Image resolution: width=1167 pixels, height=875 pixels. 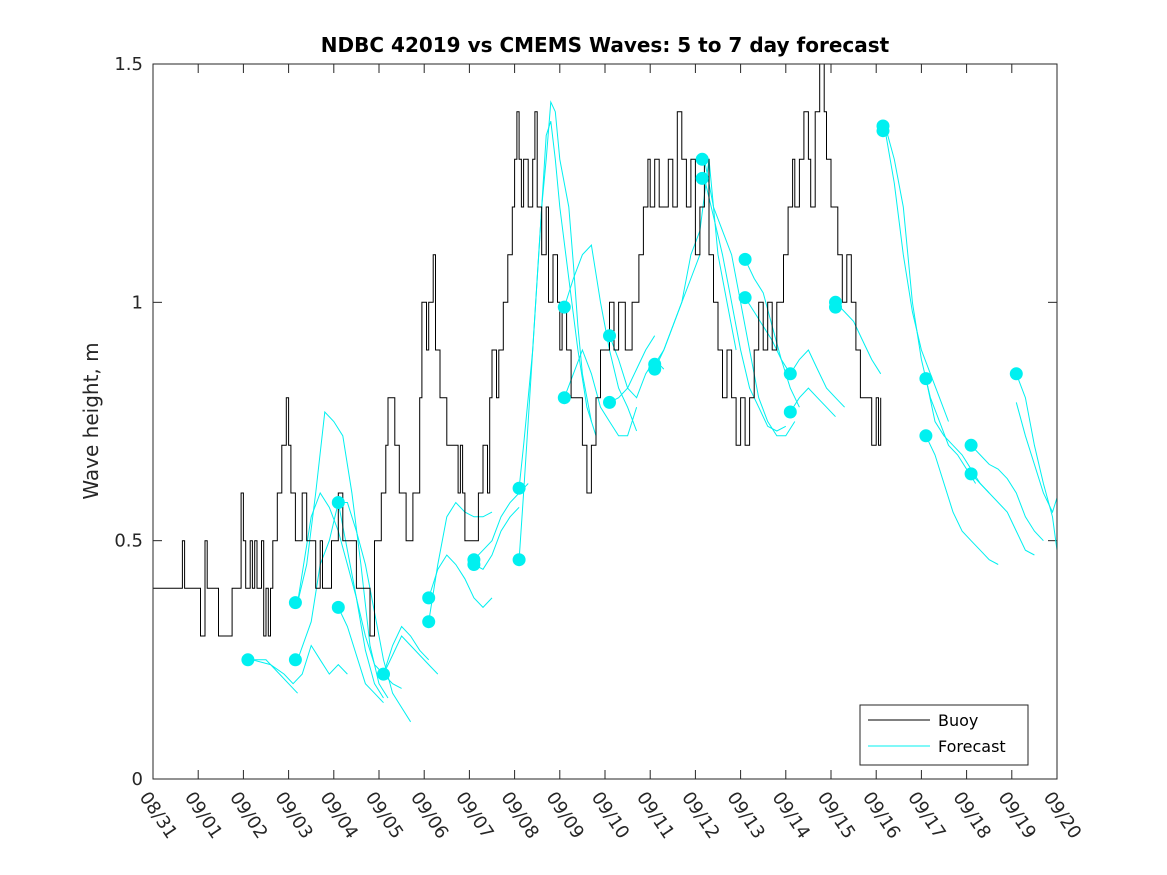 I want to click on y-tick-label: 1, so click(x=137, y=302).